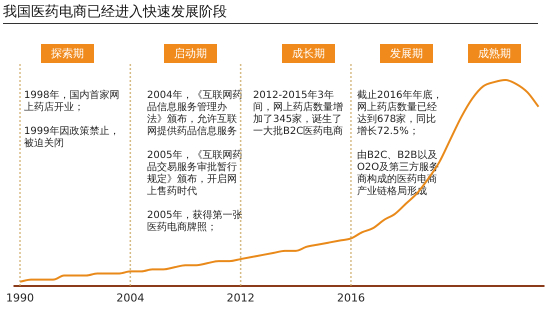  What do you see at coordinates (406, 53) in the screenshot?
I see `text: 发展期` at bounding box center [406, 53].